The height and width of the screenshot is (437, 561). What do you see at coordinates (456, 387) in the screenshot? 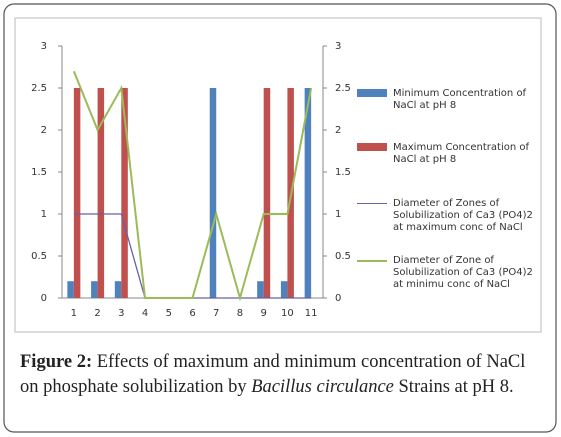
I see `caption-text: Strains at pH 8.` at bounding box center [456, 387].